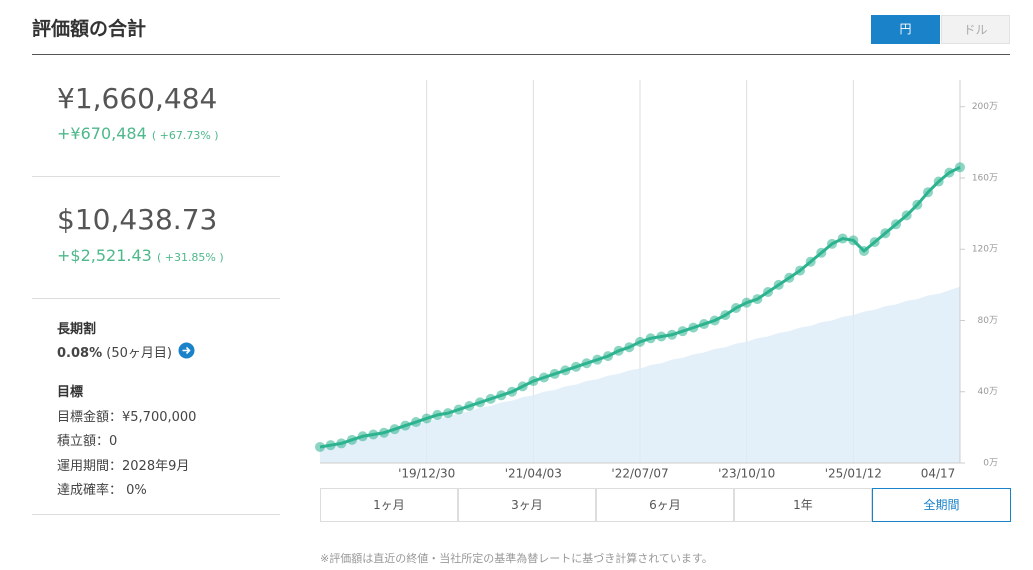 The image size is (1033, 570). What do you see at coordinates (988, 321) in the screenshot?
I see `y-tick-label: 80万` at bounding box center [988, 321].